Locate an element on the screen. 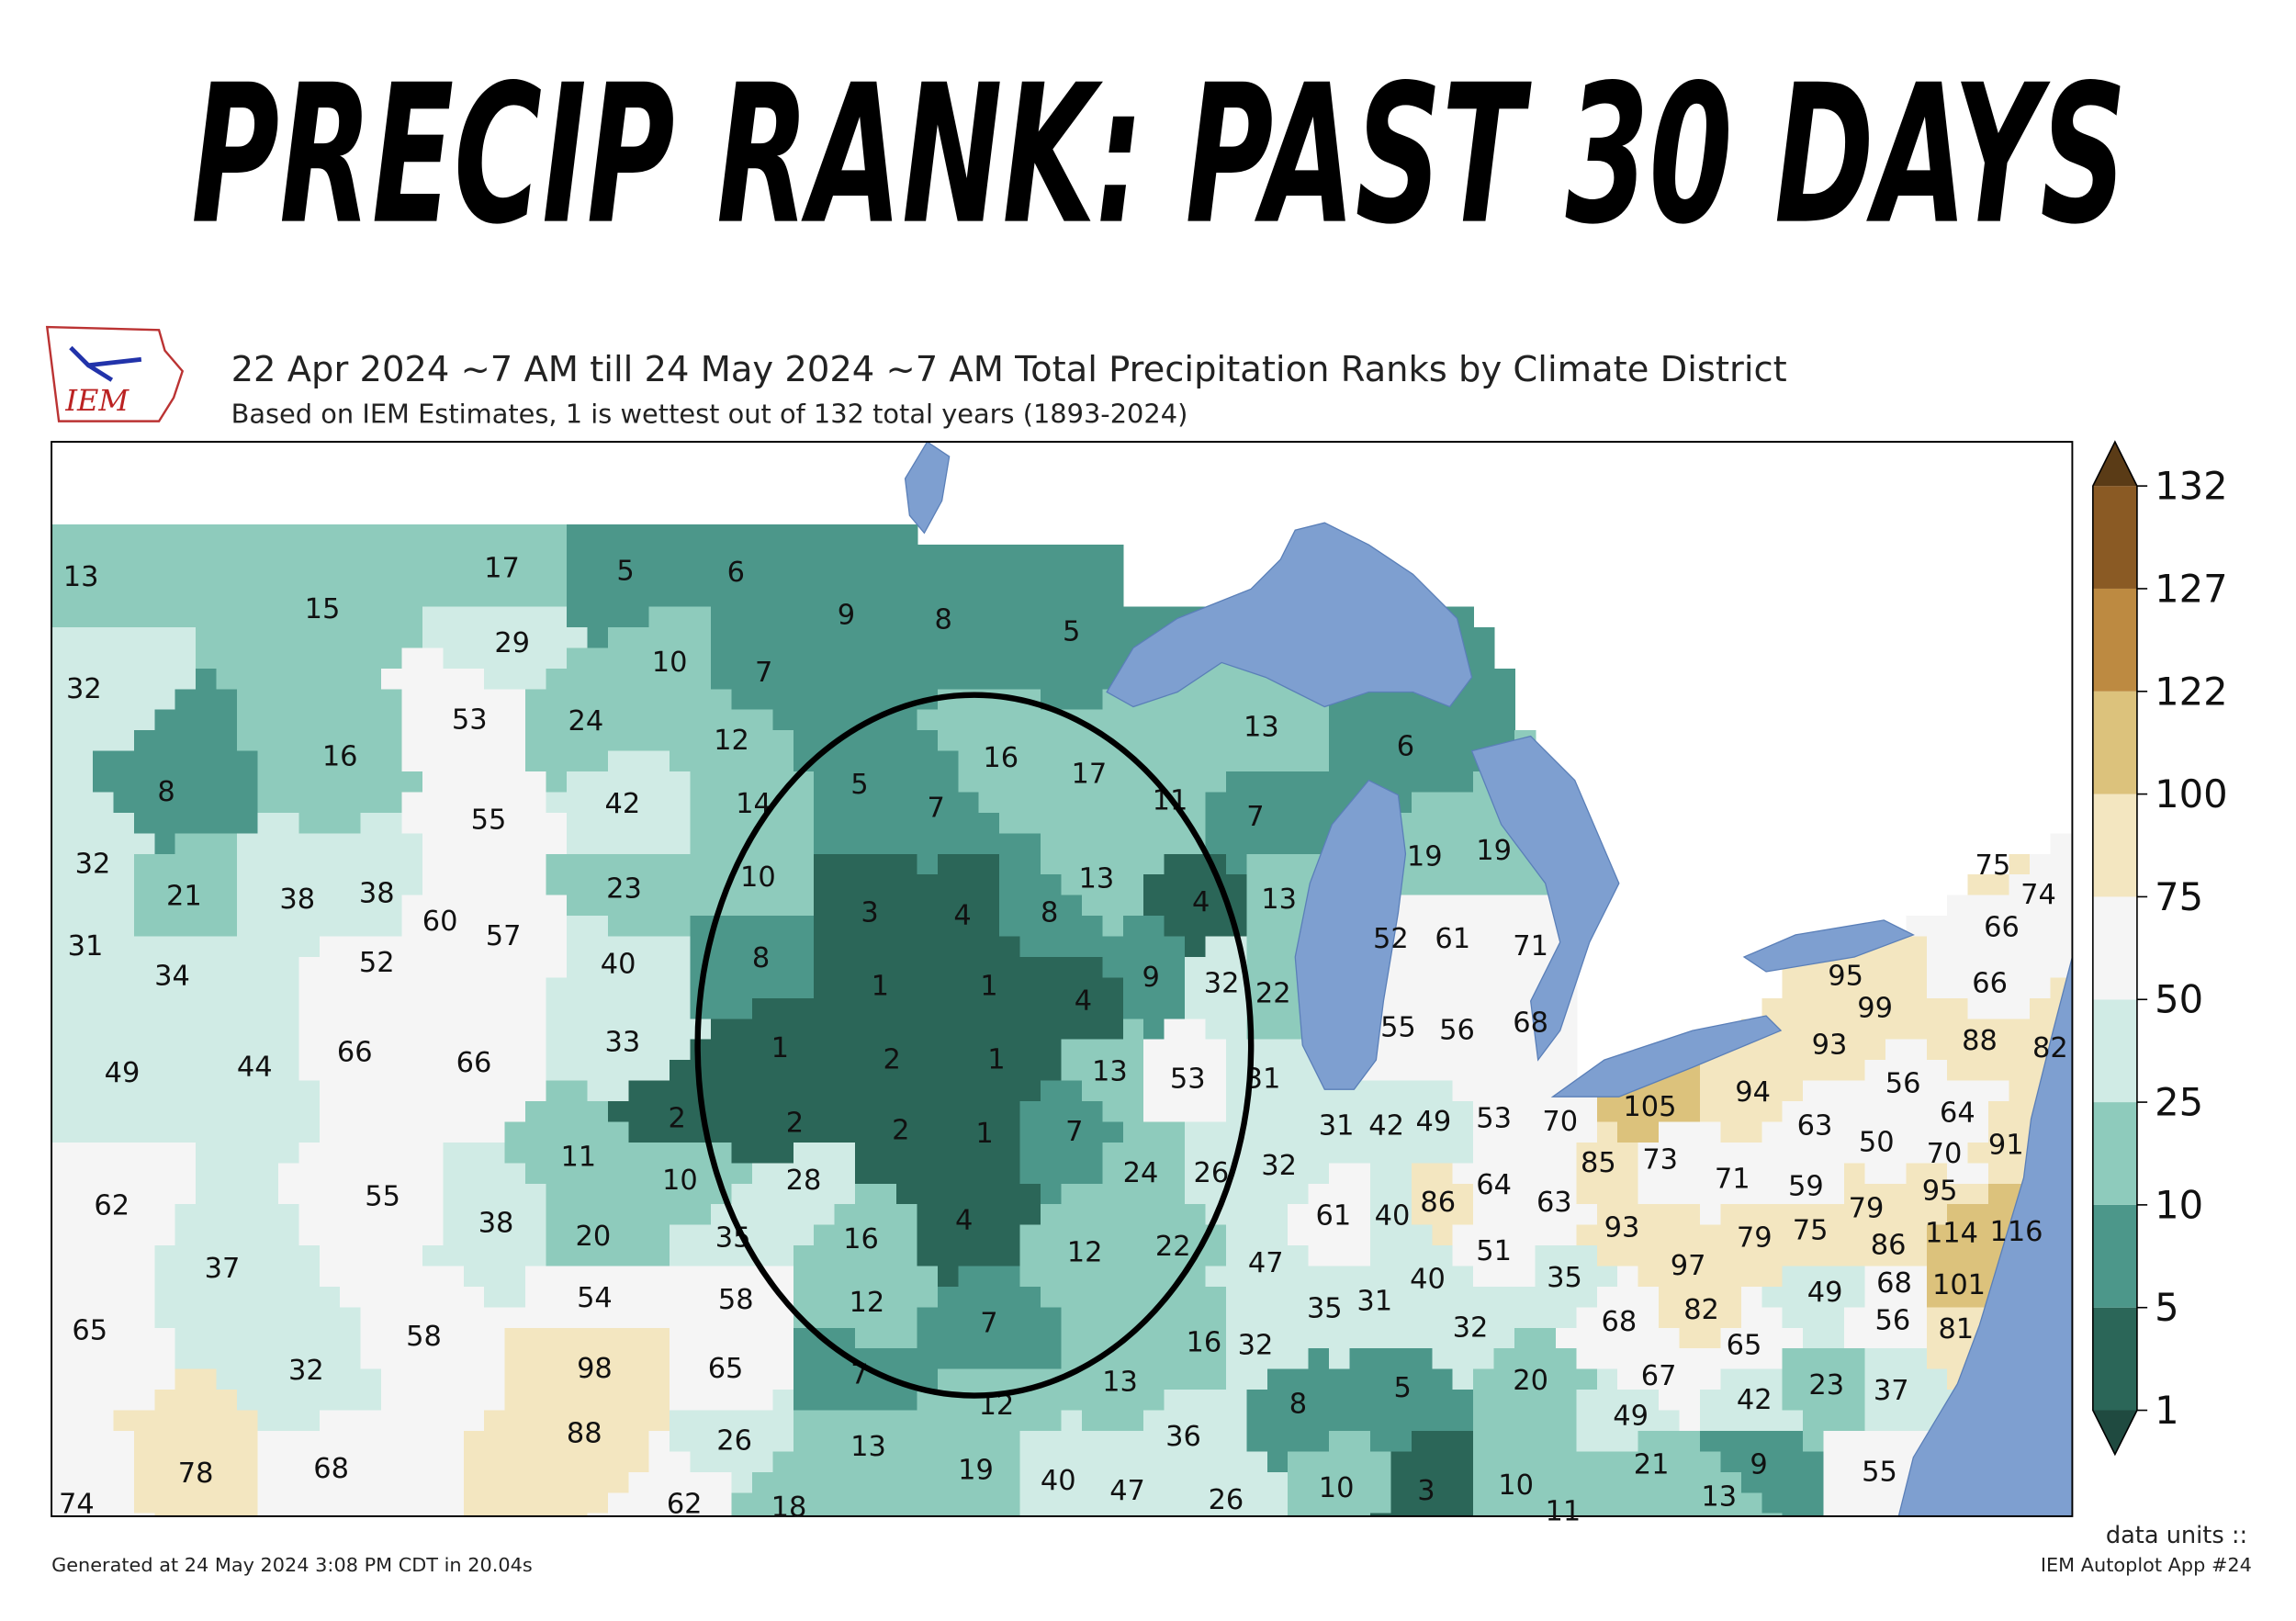 Image resolution: width=2296 pixels, height=1621 pixels. rank-label: 7 is located at coordinates (989, 1323).